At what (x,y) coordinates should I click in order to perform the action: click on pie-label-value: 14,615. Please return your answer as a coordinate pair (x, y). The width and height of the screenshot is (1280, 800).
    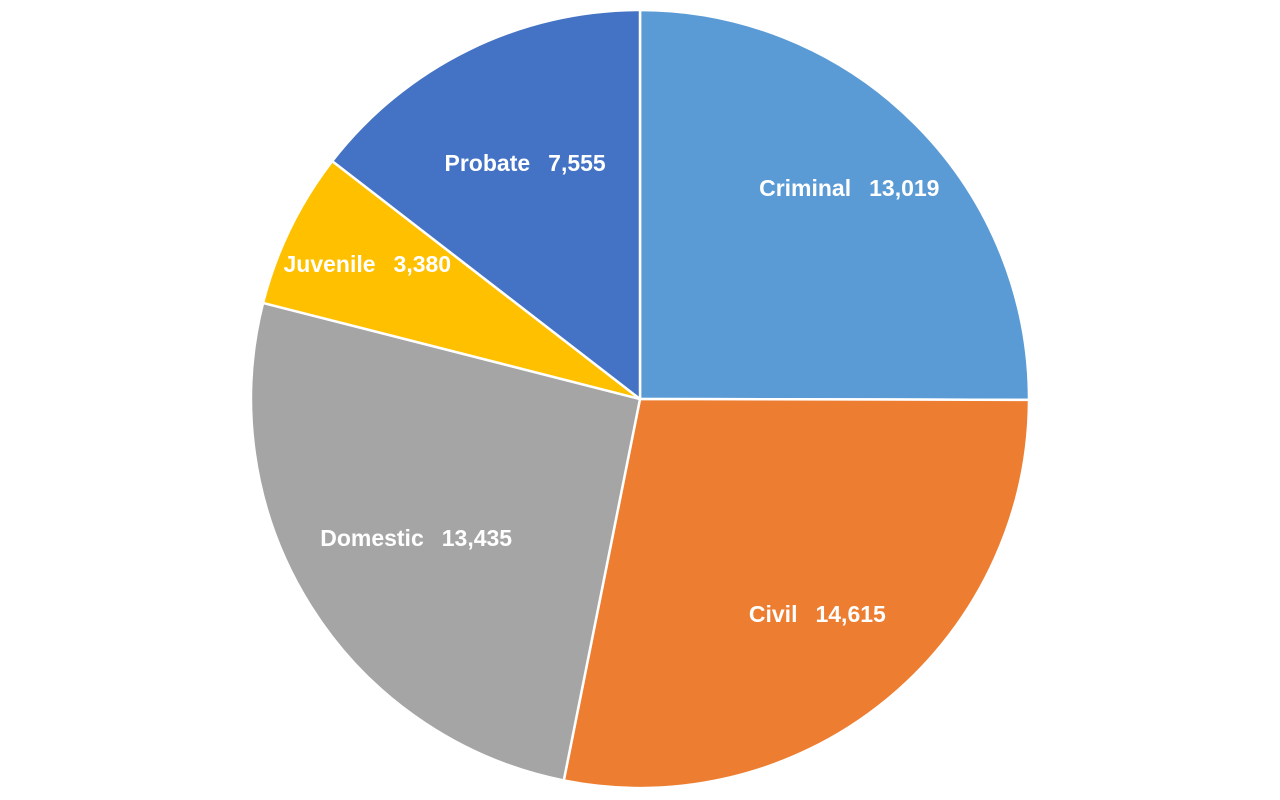
    Looking at the image, I should click on (850, 614).